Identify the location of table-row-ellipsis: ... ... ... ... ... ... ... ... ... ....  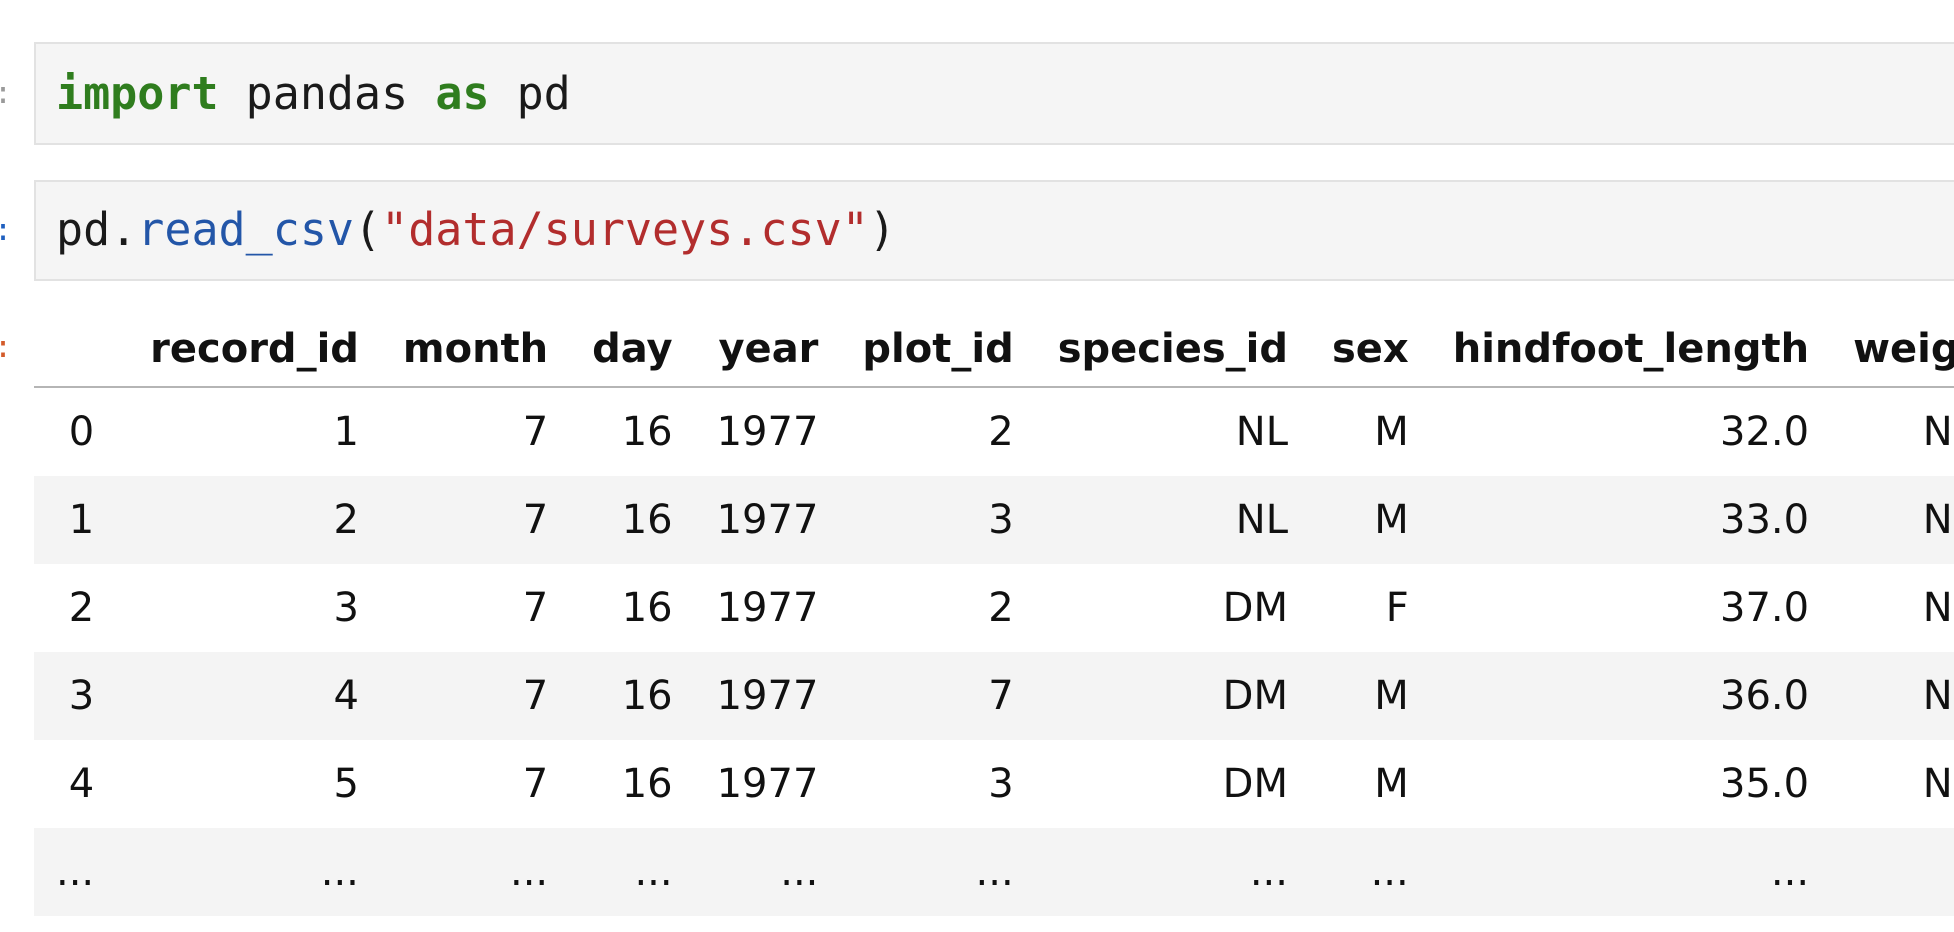
(994, 872).